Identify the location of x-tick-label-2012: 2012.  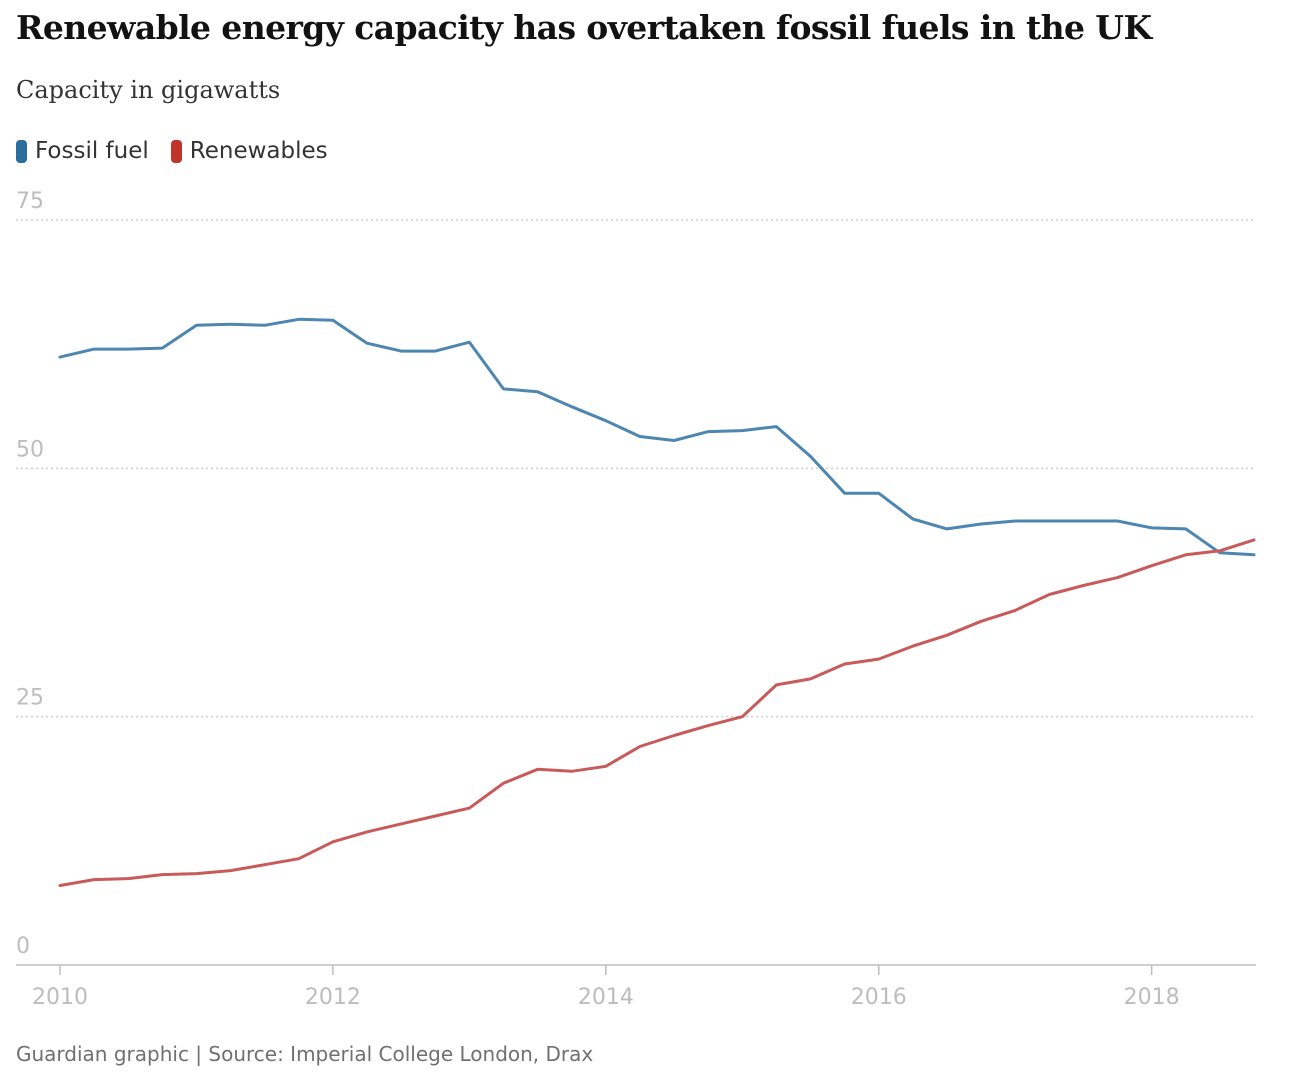
(333, 997).